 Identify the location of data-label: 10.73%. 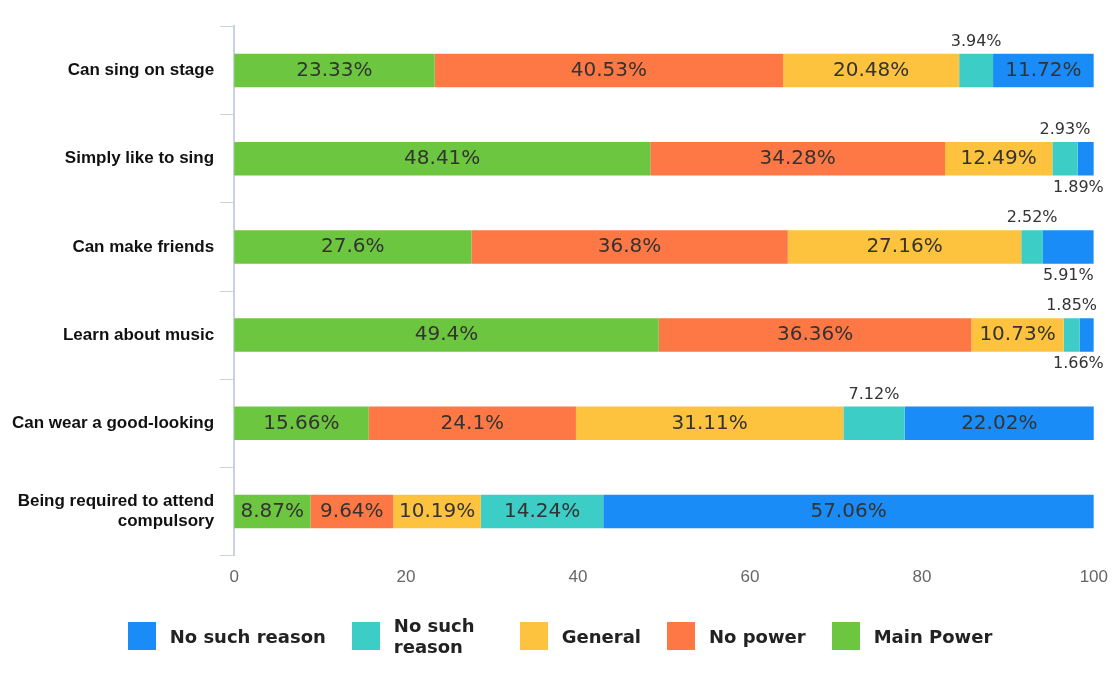
(1017, 333).